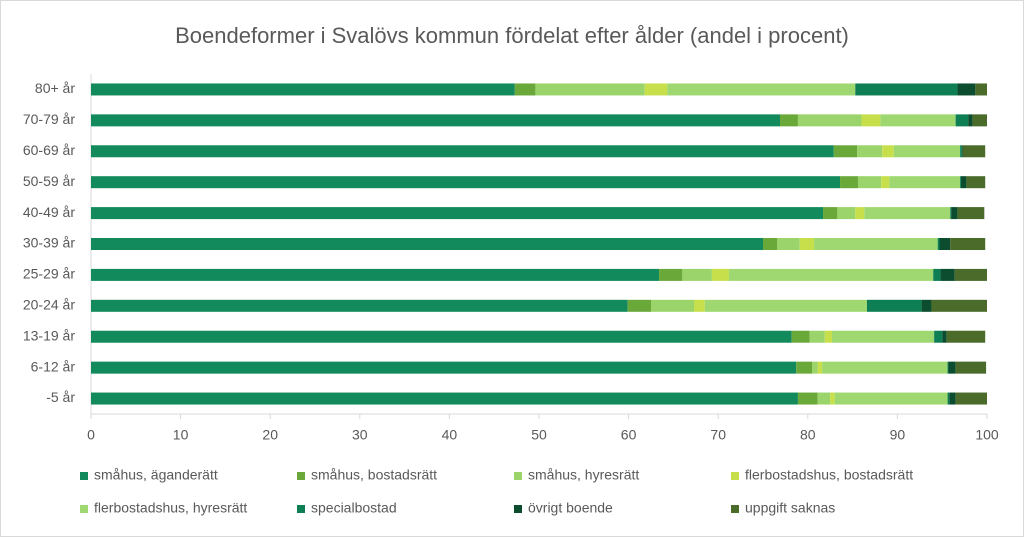  What do you see at coordinates (91, 435) in the screenshot?
I see `x-tick-label: 0` at bounding box center [91, 435].